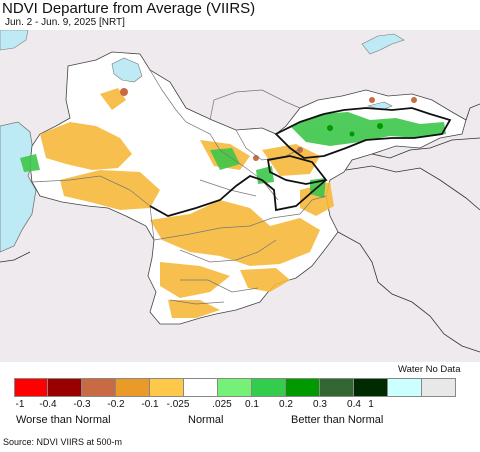 The width and height of the screenshot is (480, 452). What do you see at coordinates (65, 22) in the screenshot?
I see `date-range: Jun. 2 - Jun. 9, 2025 [NRT]` at bounding box center [65, 22].